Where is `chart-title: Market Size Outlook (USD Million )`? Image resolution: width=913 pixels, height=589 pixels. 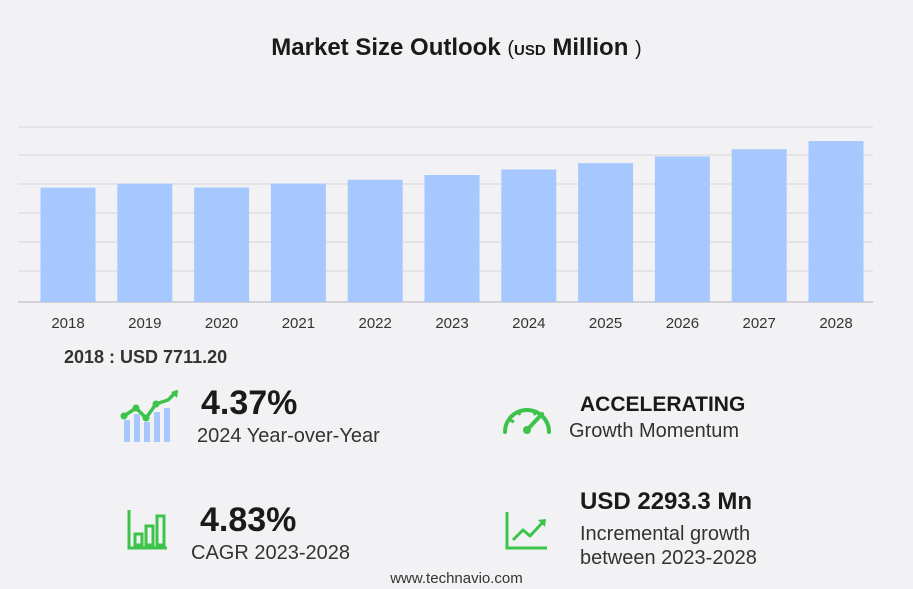
chart-title: Market Size Outlook (USD Million ) is located at coordinates (456, 48).